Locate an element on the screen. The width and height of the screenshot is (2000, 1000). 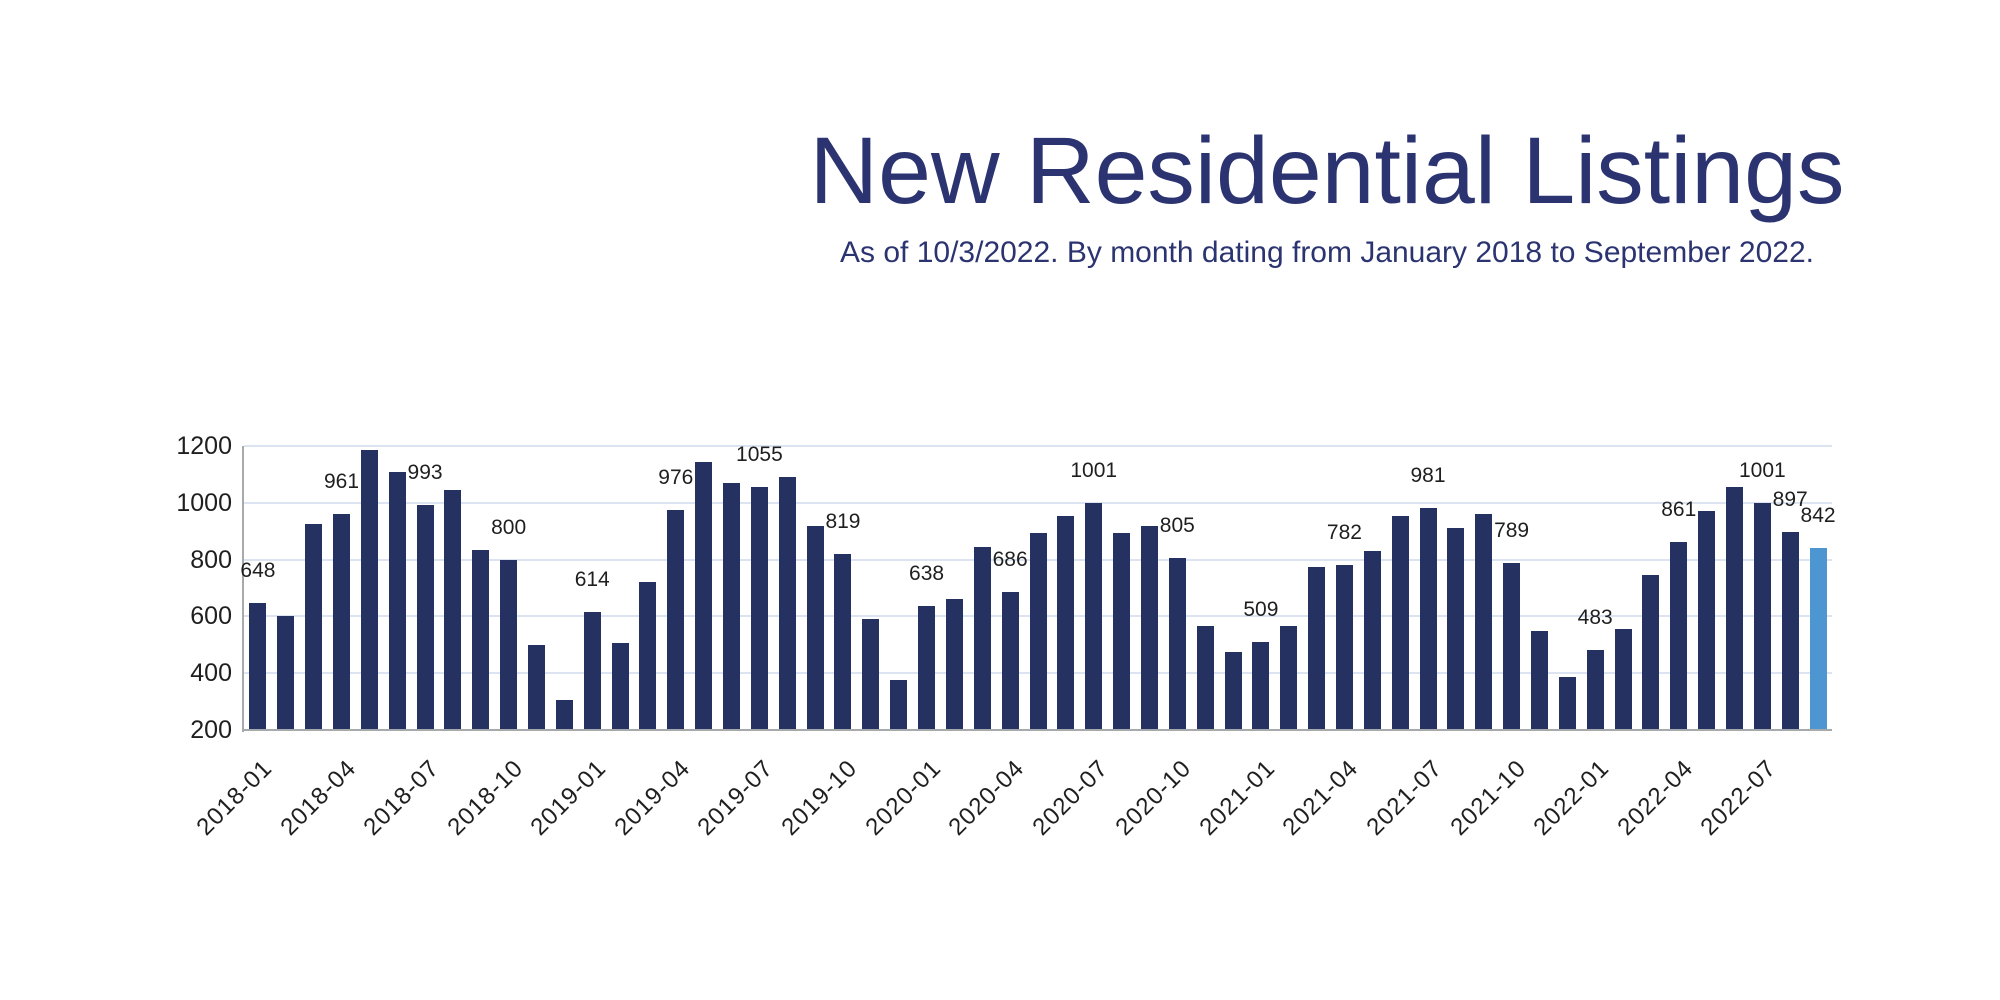
y-axis-label: 1000 is located at coordinates (204, 502).